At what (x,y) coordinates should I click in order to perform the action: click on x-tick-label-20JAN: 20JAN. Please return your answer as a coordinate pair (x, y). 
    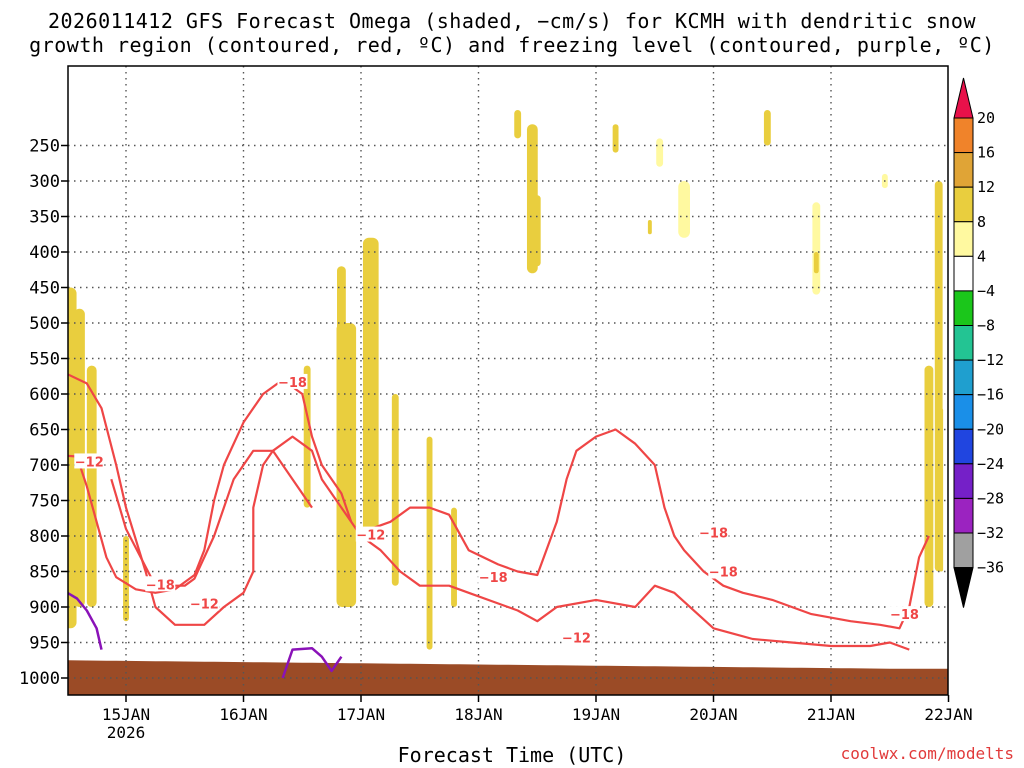
    Looking at the image, I should click on (713, 714).